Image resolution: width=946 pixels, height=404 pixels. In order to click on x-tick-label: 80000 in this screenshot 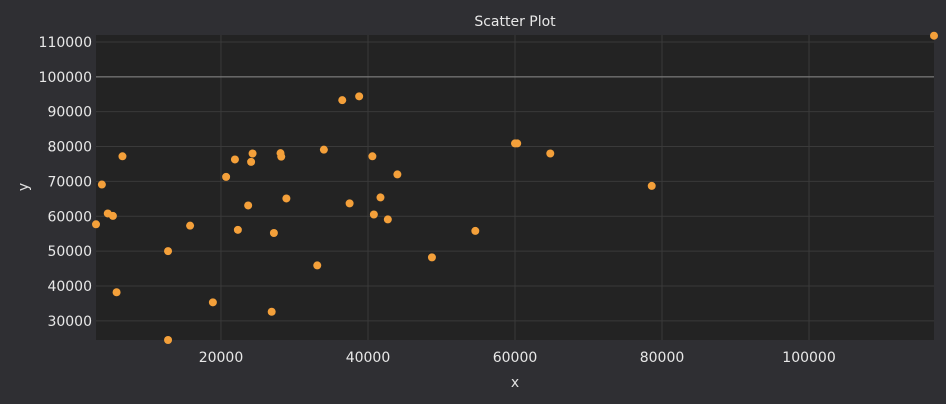, I will do `click(662, 358)`.